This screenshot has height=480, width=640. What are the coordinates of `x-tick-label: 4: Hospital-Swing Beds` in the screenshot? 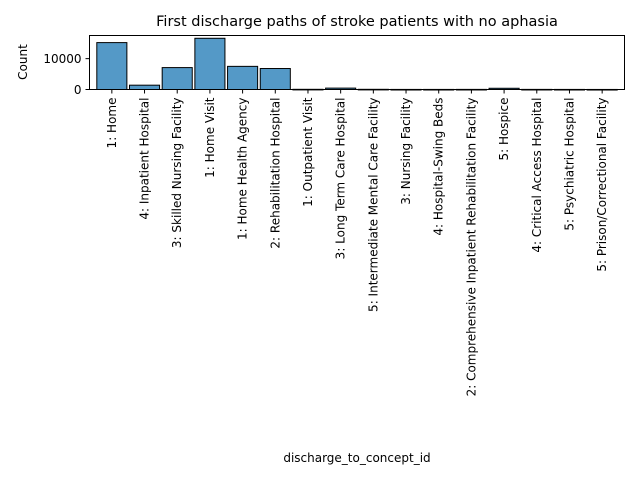 It's located at (439, 167).